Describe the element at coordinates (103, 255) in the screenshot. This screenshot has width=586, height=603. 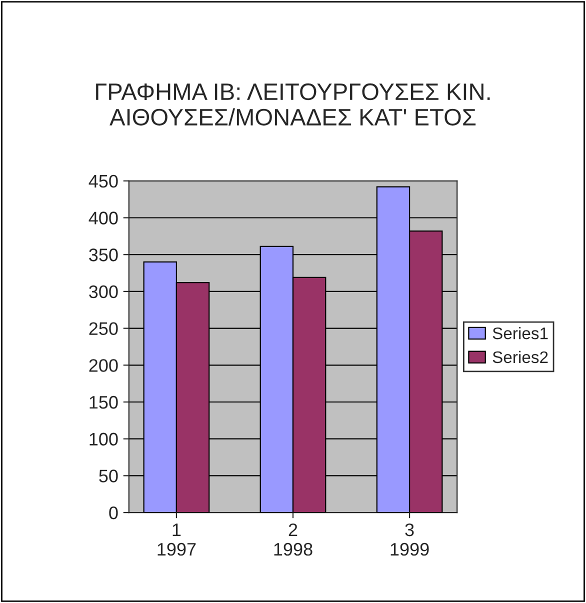
I see `y-tick-label: 350` at that location.